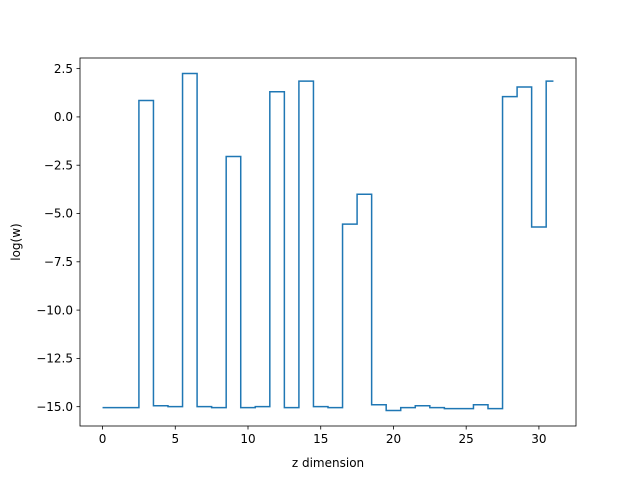 The image size is (640, 485). What do you see at coordinates (393, 439) in the screenshot?
I see `x-tick-label: 20` at bounding box center [393, 439].